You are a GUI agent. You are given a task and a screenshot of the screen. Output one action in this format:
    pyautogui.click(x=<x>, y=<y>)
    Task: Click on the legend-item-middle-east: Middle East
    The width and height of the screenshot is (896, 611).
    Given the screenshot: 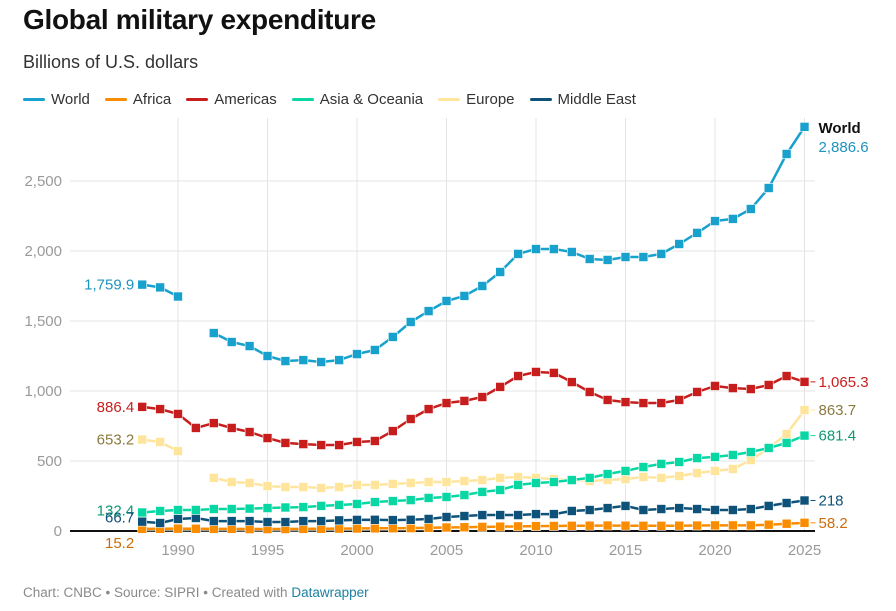 What is the action you would take?
    pyautogui.click(x=582, y=99)
    